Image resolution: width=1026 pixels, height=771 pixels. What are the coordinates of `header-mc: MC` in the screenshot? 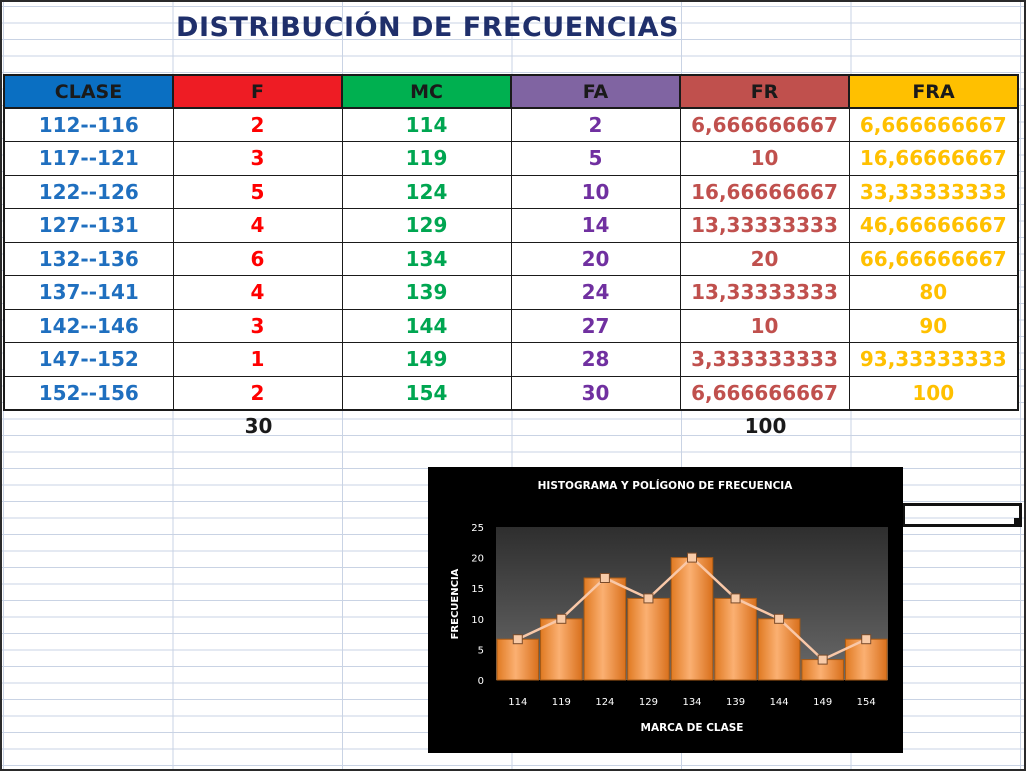 It's located at (426, 91).